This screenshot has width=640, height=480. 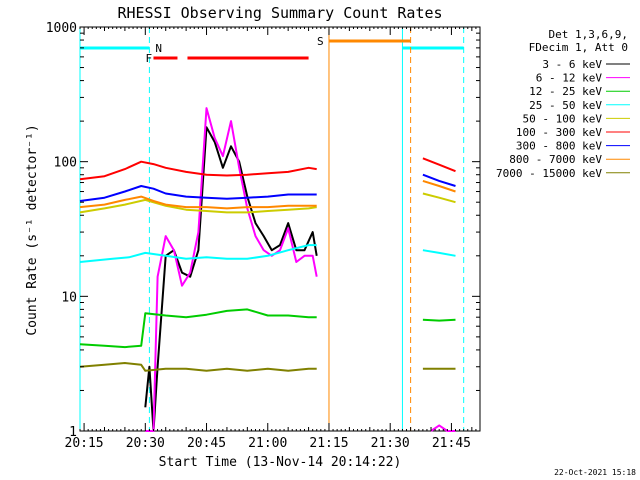 I want to click on y-tick-label: 1000, so click(x=61, y=28).